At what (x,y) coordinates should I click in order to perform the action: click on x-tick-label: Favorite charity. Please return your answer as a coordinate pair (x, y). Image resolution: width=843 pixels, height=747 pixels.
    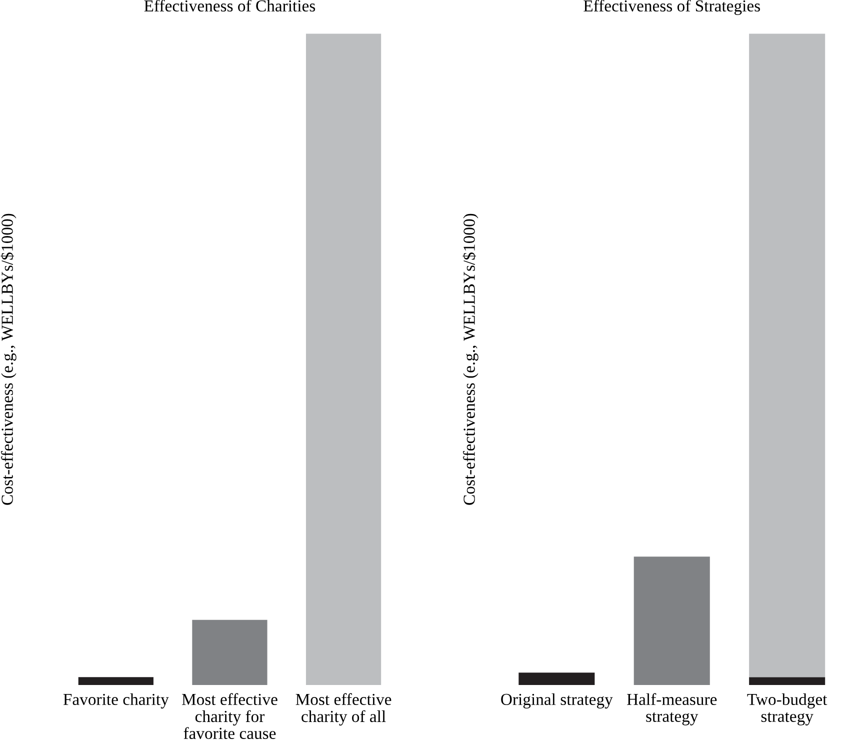
    Looking at the image, I should click on (116, 700).